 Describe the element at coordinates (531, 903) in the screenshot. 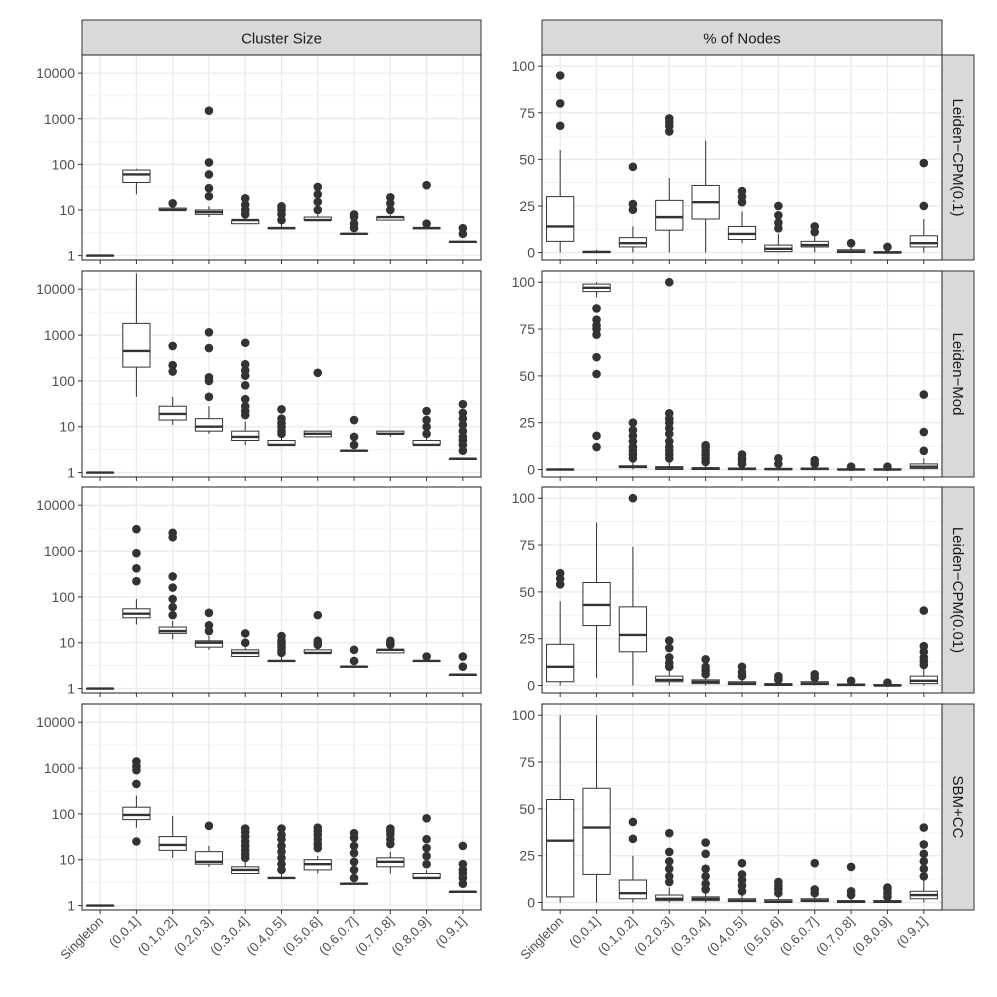

I see `panel-r3-pct-ytick-label: 0` at that location.